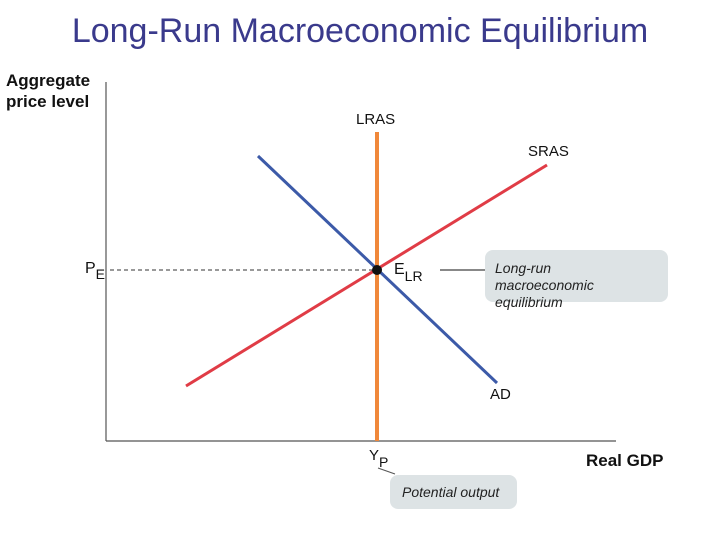 This screenshot has width=720, height=540. Describe the element at coordinates (523, 268) in the screenshot. I see `equilibrium-callout-line1: Long-run` at that location.